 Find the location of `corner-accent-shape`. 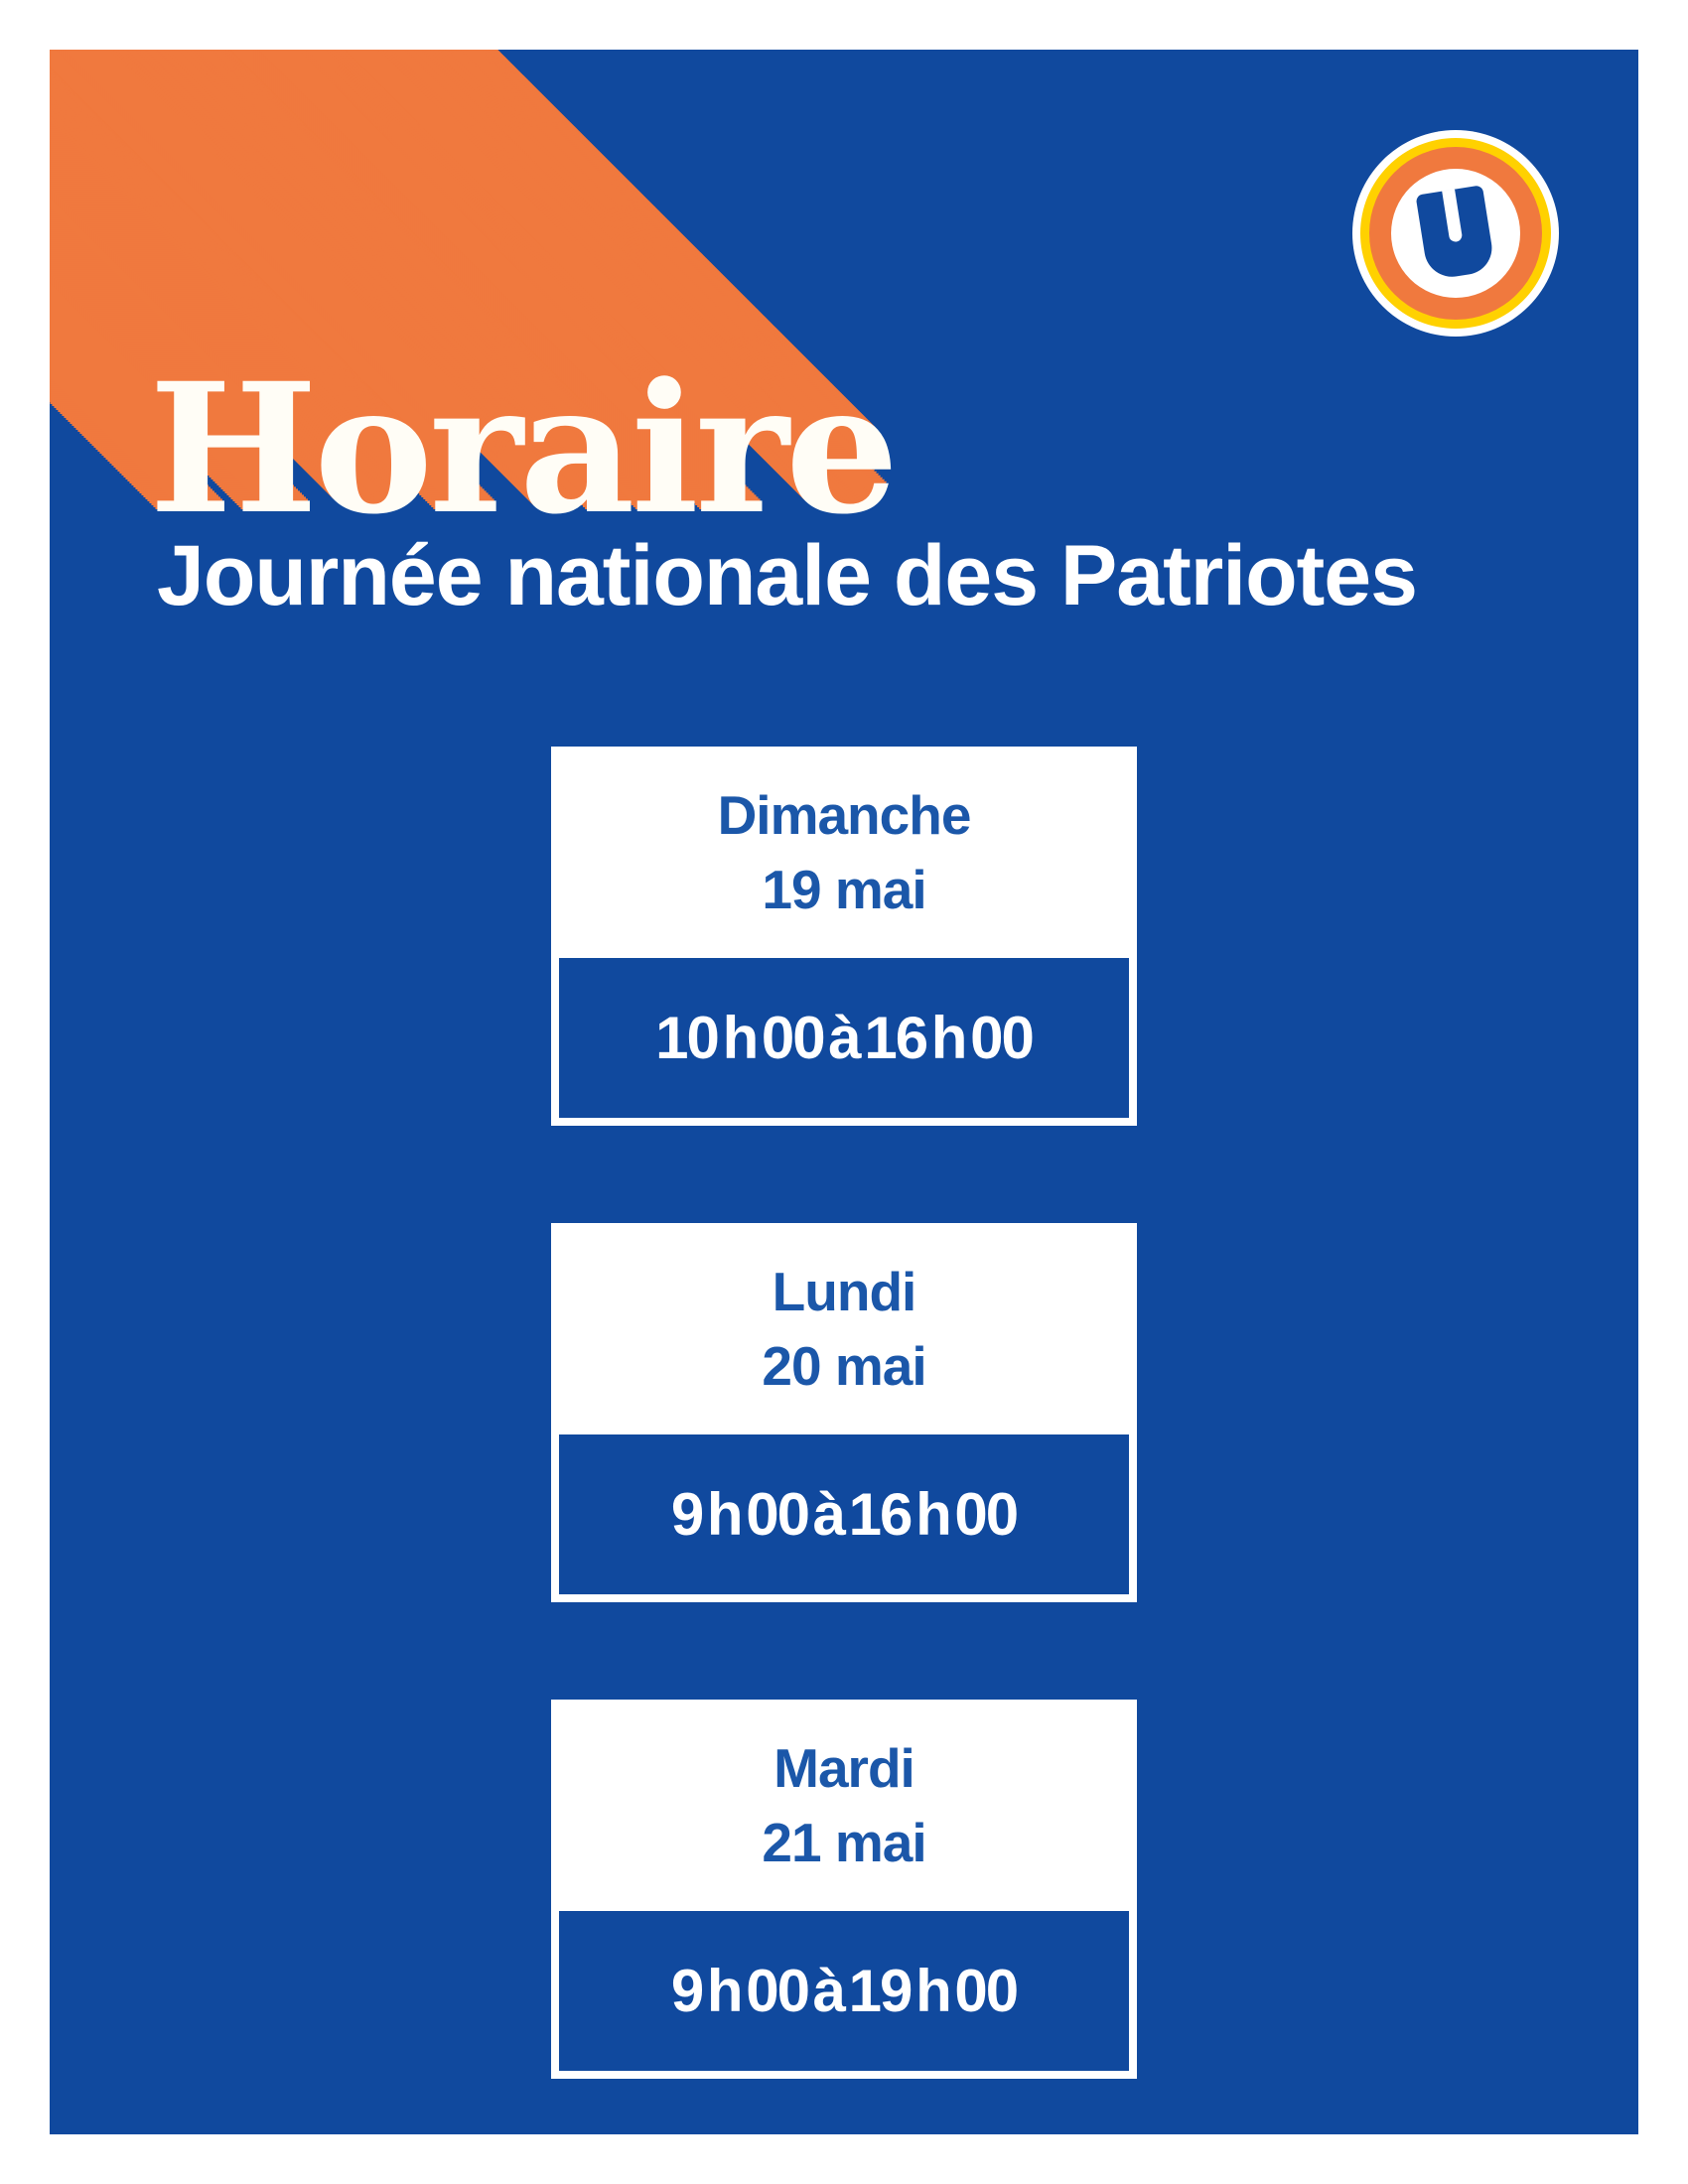

corner-accent-shape is located at coordinates (270, 224).